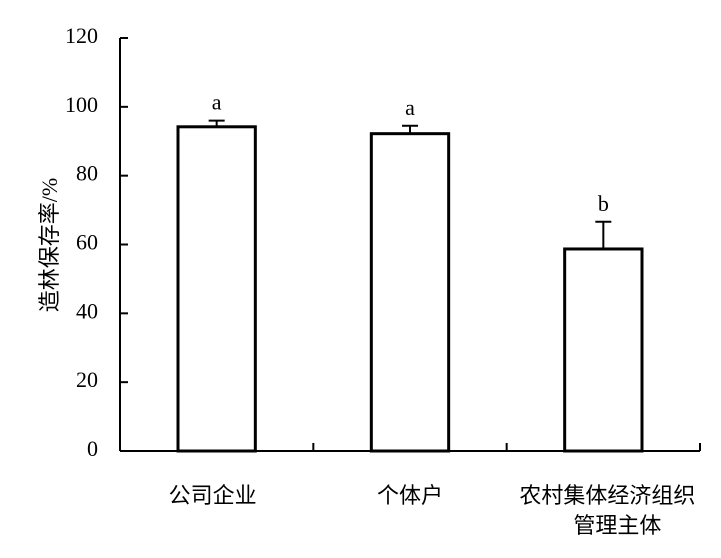 The height and width of the screenshot is (558, 721). Describe the element at coordinates (607, 510) in the screenshot. I see `x-tick-label: 农村集体经济组织管理主体` at that location.